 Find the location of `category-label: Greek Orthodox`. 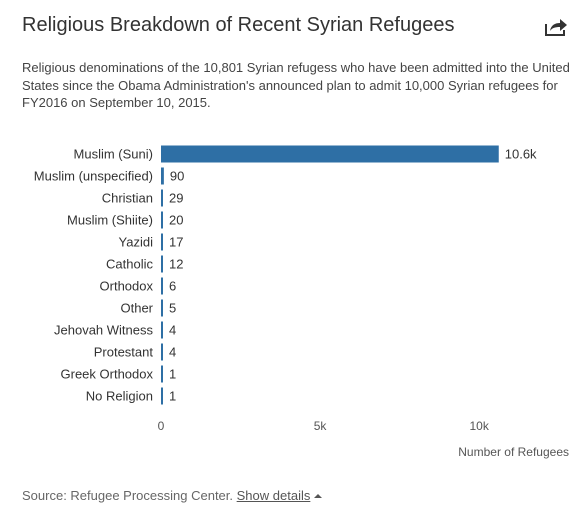

category-label: Greek Orthodox is located at coordinates (107, 374).